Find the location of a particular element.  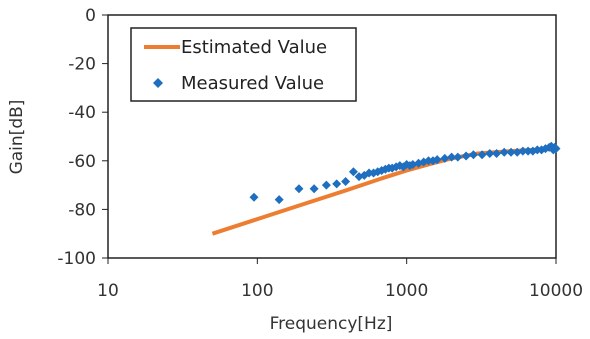

y-axis-title: Gain[dB] is located at coordinates (17, 137).